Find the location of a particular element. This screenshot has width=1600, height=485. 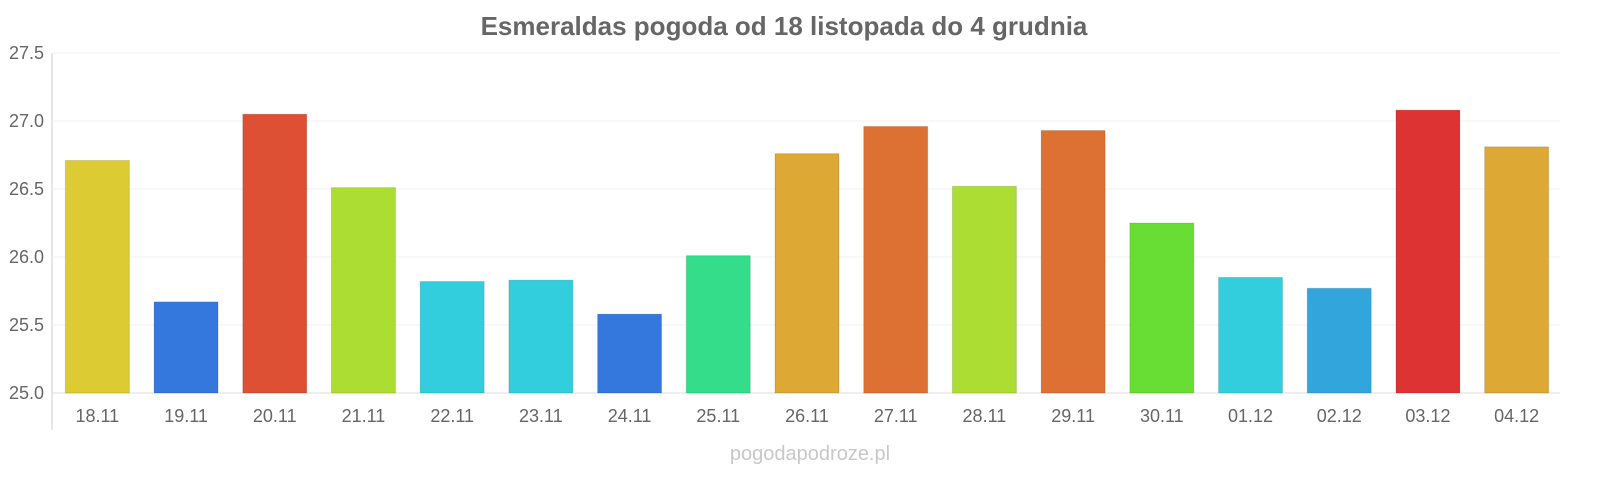

x-tick-label: 29.11 is located at coordinates (1073, 416).